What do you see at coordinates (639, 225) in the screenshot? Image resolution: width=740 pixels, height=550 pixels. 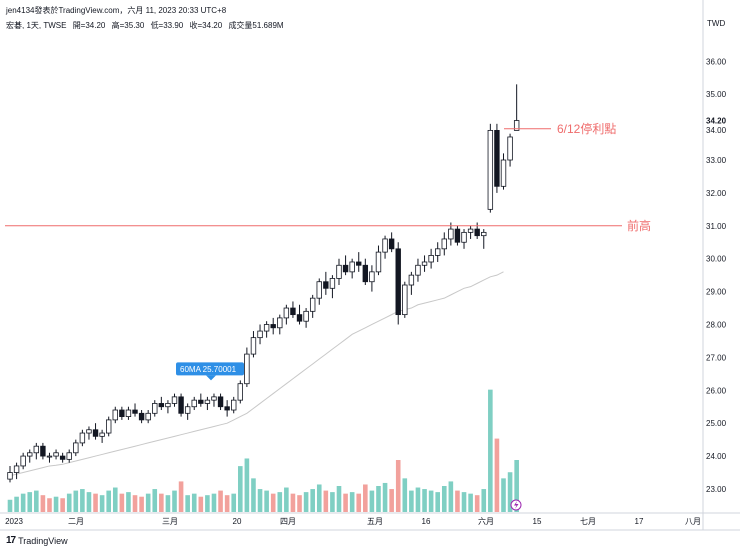 I see `resistance-label: 前高` at bounding box center [639, 225].